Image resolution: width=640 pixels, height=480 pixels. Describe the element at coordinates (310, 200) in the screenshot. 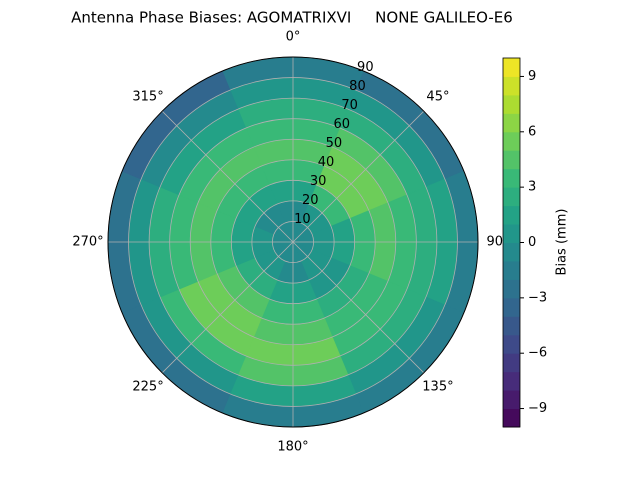

I see `r-tick-label: 20` at that location.